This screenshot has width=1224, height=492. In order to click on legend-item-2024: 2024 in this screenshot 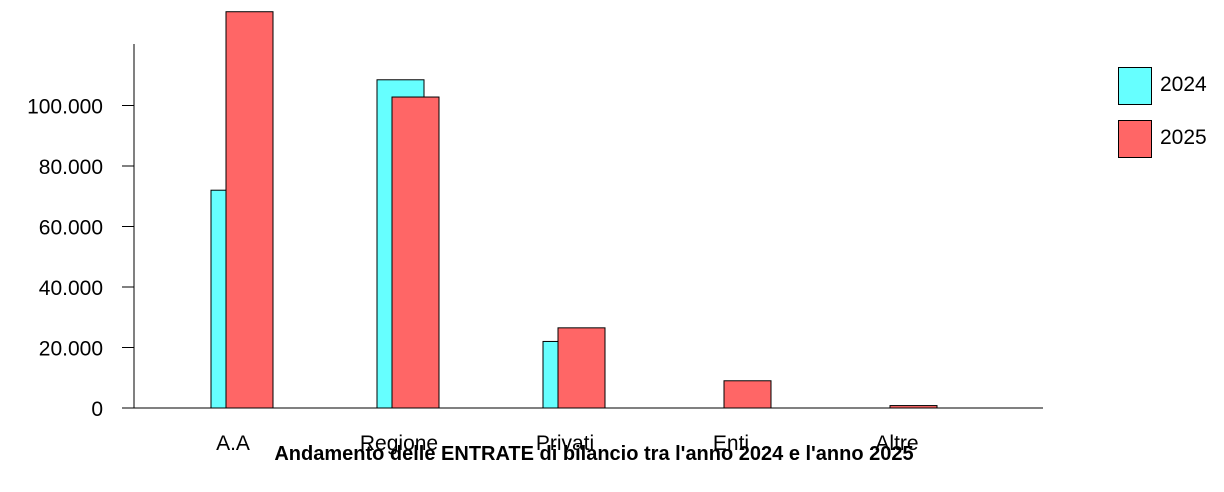, I will do `click(1171, 93)`.